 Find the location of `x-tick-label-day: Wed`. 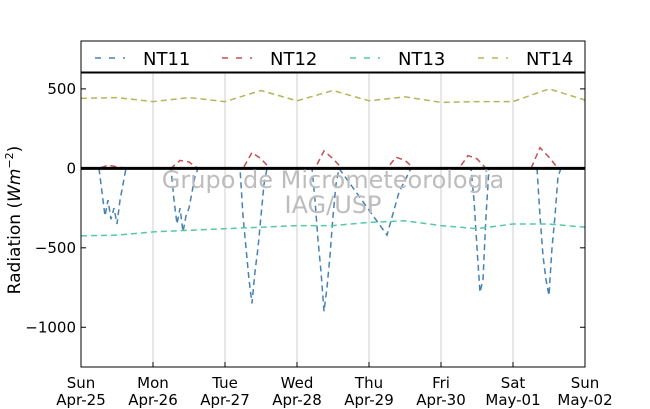

x-tick-label-day: Wed is located at coordinates (297, 383).